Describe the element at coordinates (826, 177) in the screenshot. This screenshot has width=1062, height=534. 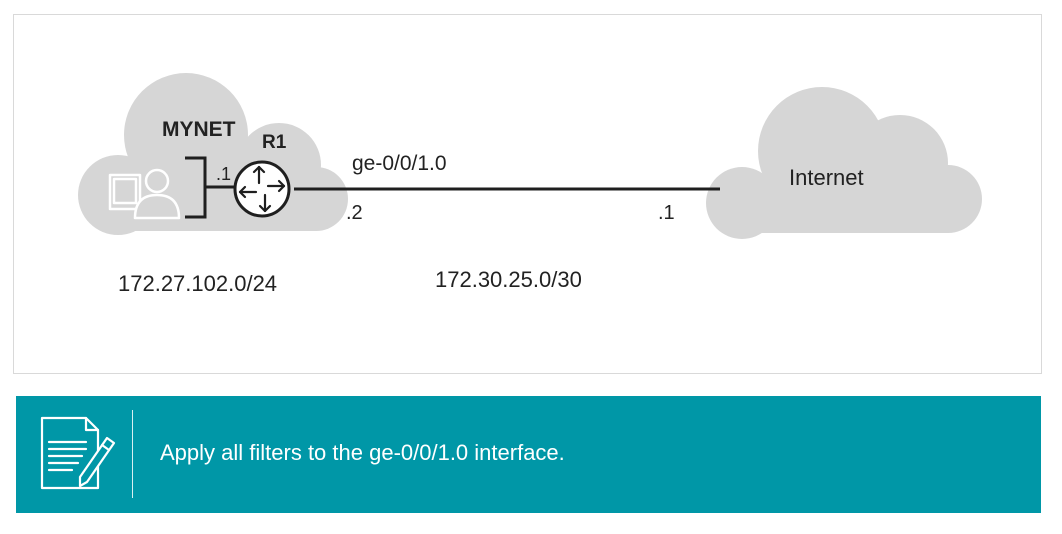
I see `internet-label: Internet` at that location.